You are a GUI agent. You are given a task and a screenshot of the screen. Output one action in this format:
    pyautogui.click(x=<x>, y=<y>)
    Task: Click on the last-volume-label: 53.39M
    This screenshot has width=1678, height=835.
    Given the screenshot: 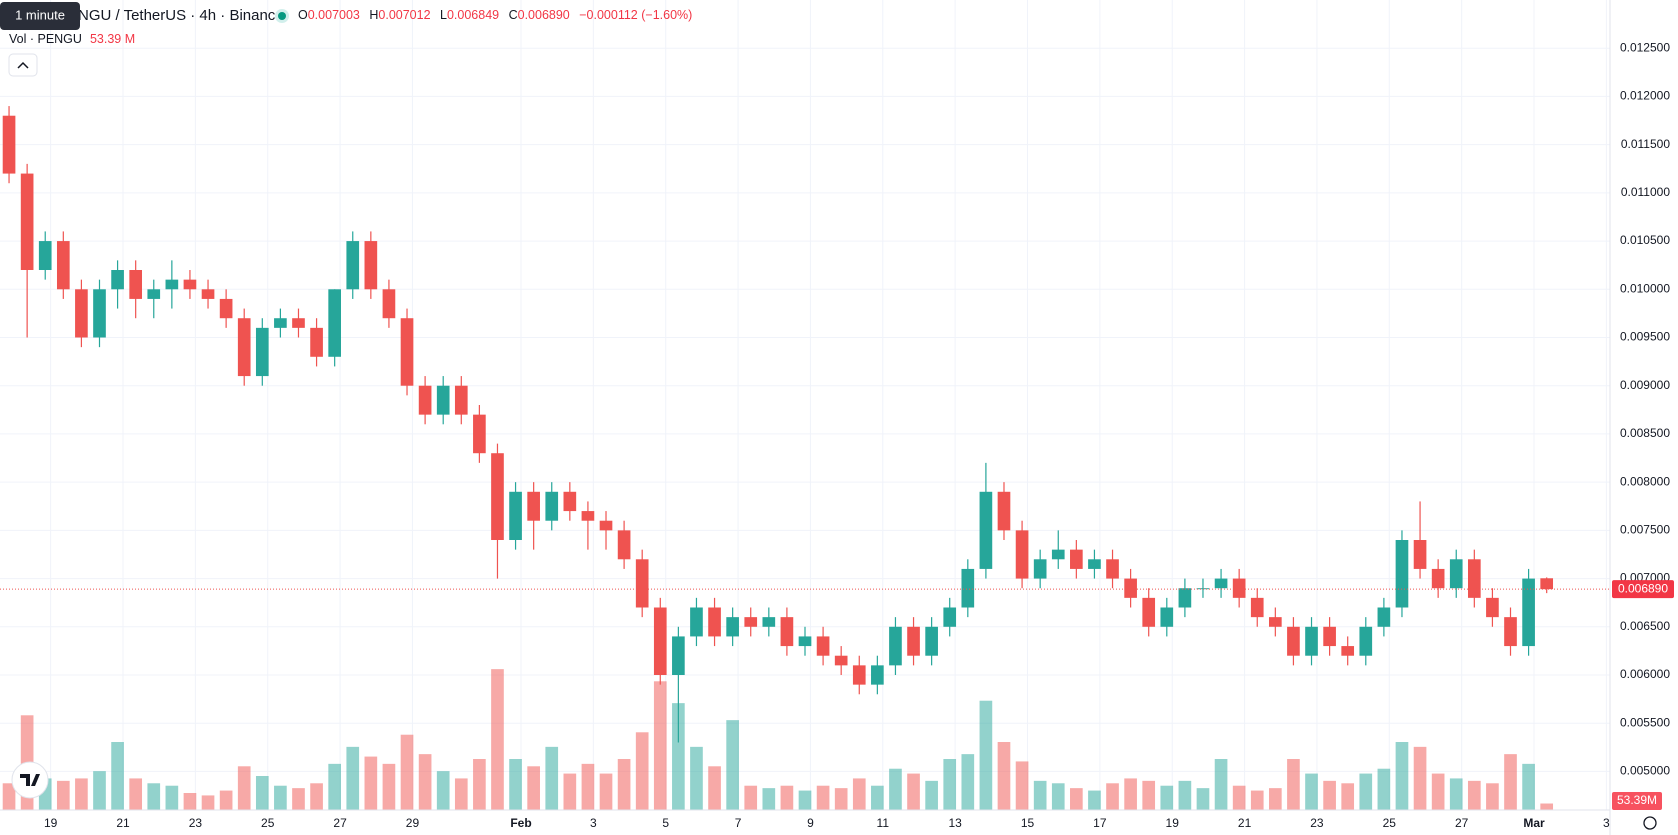 What is the action you would take?
    pyautogui.click(x=1637, y=800)
    